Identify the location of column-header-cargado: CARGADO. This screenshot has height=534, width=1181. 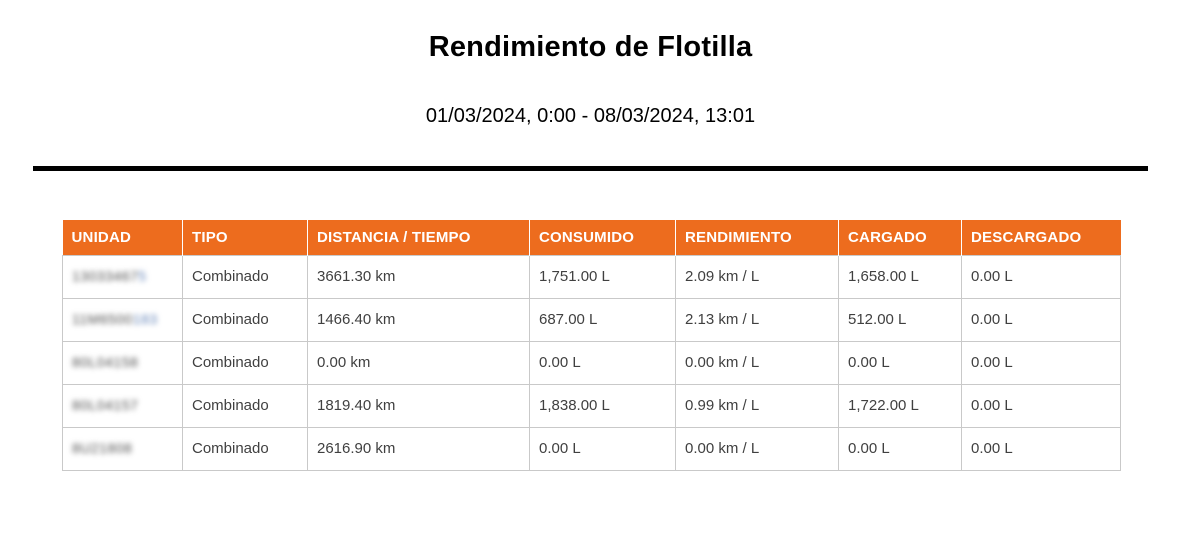
(900, 237).